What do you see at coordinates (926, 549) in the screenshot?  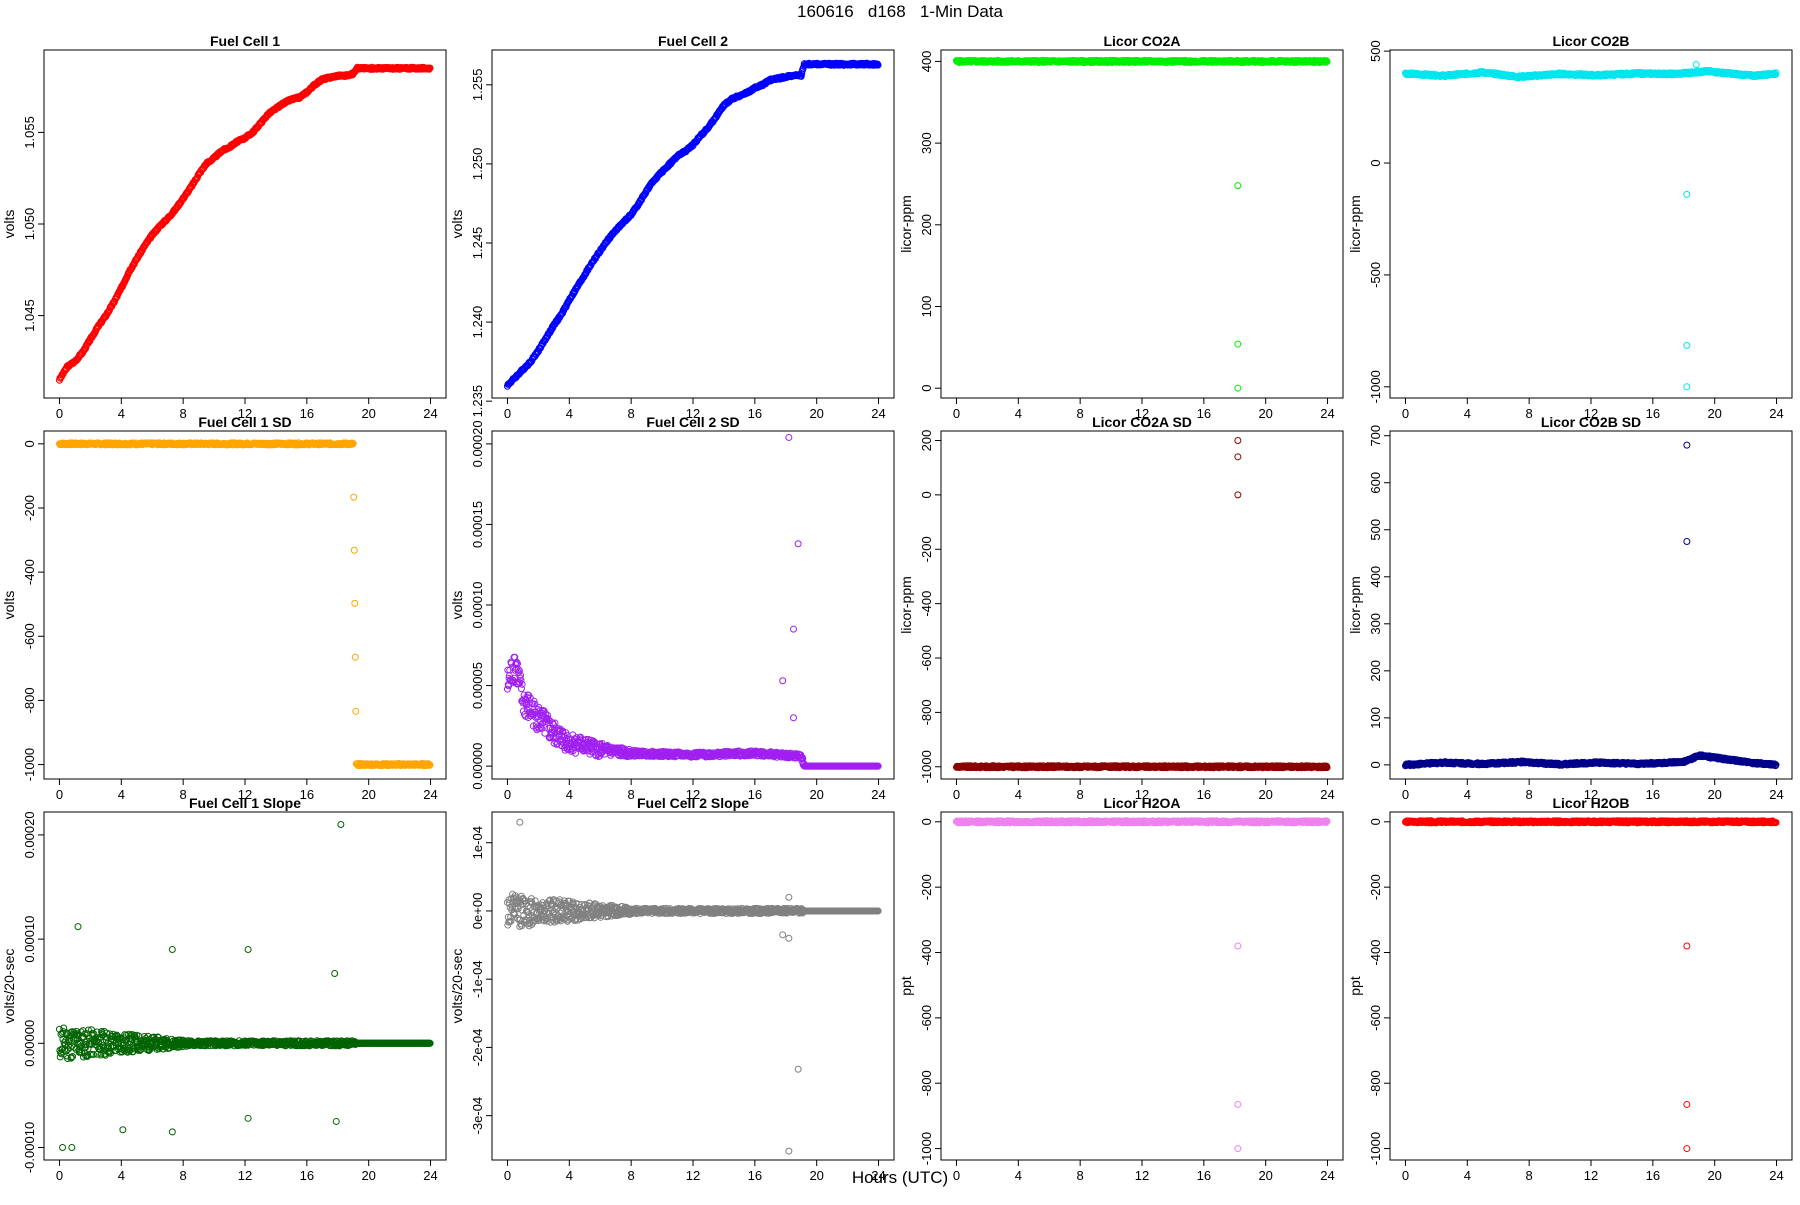 I see `y-tick-label: -200` at bounding box center [926, 549].